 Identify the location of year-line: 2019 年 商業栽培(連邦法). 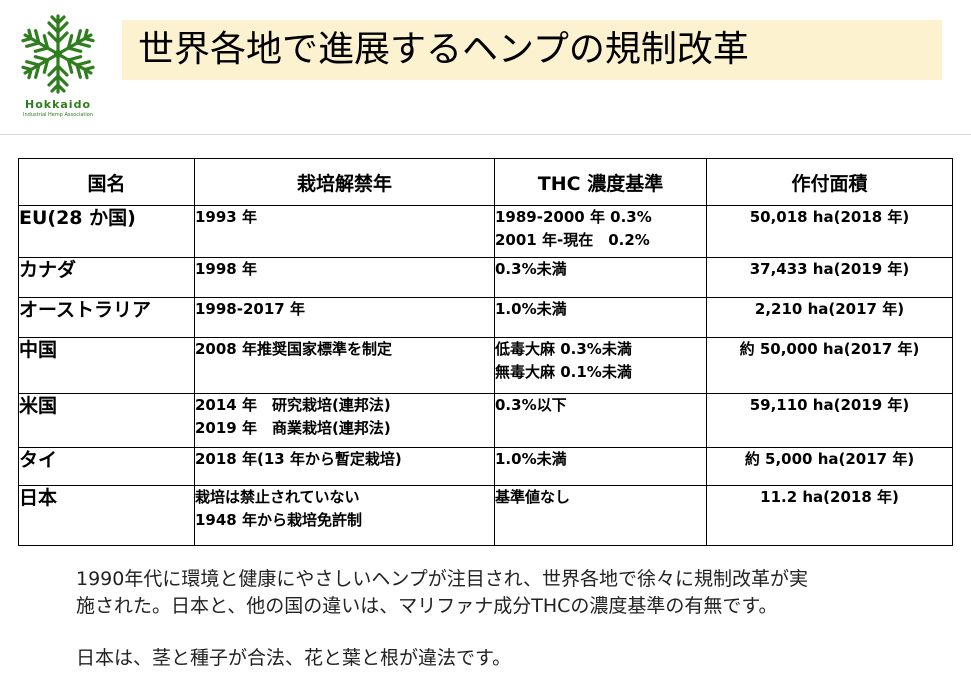
(293, 428).